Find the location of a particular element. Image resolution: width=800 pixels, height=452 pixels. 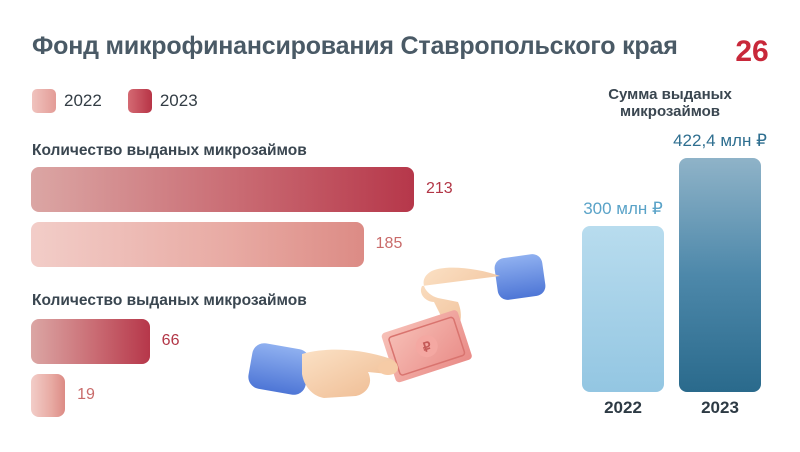

logo-26-icon: 26 is located at coordinates (751, 51).